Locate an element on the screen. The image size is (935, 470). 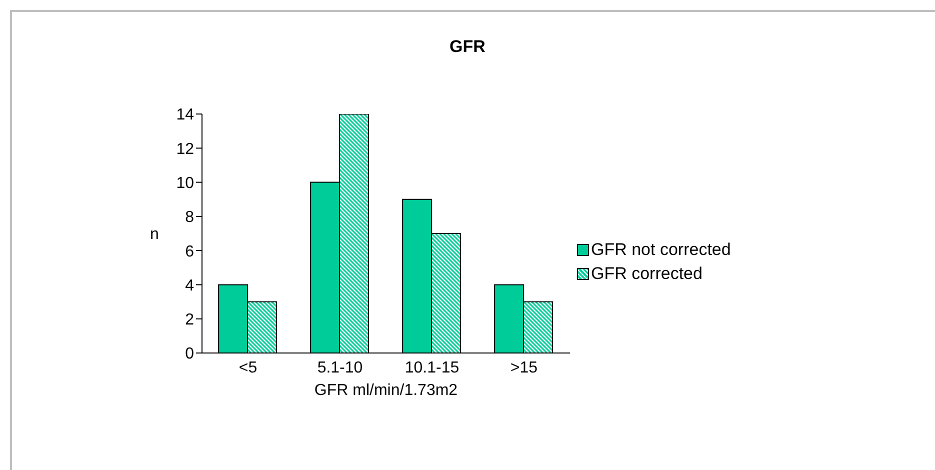
x-tick-label: 10.1-15 is located at coordinates (432, 367).